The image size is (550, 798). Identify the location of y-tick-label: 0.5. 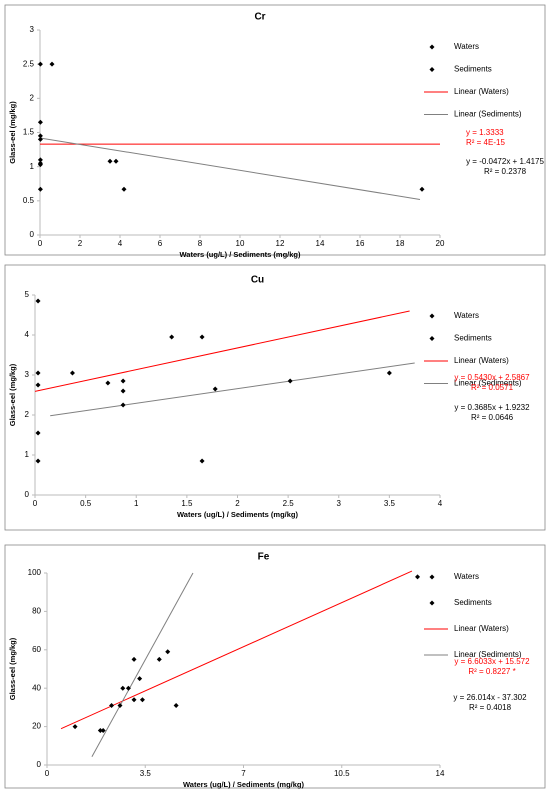
(29, 200).